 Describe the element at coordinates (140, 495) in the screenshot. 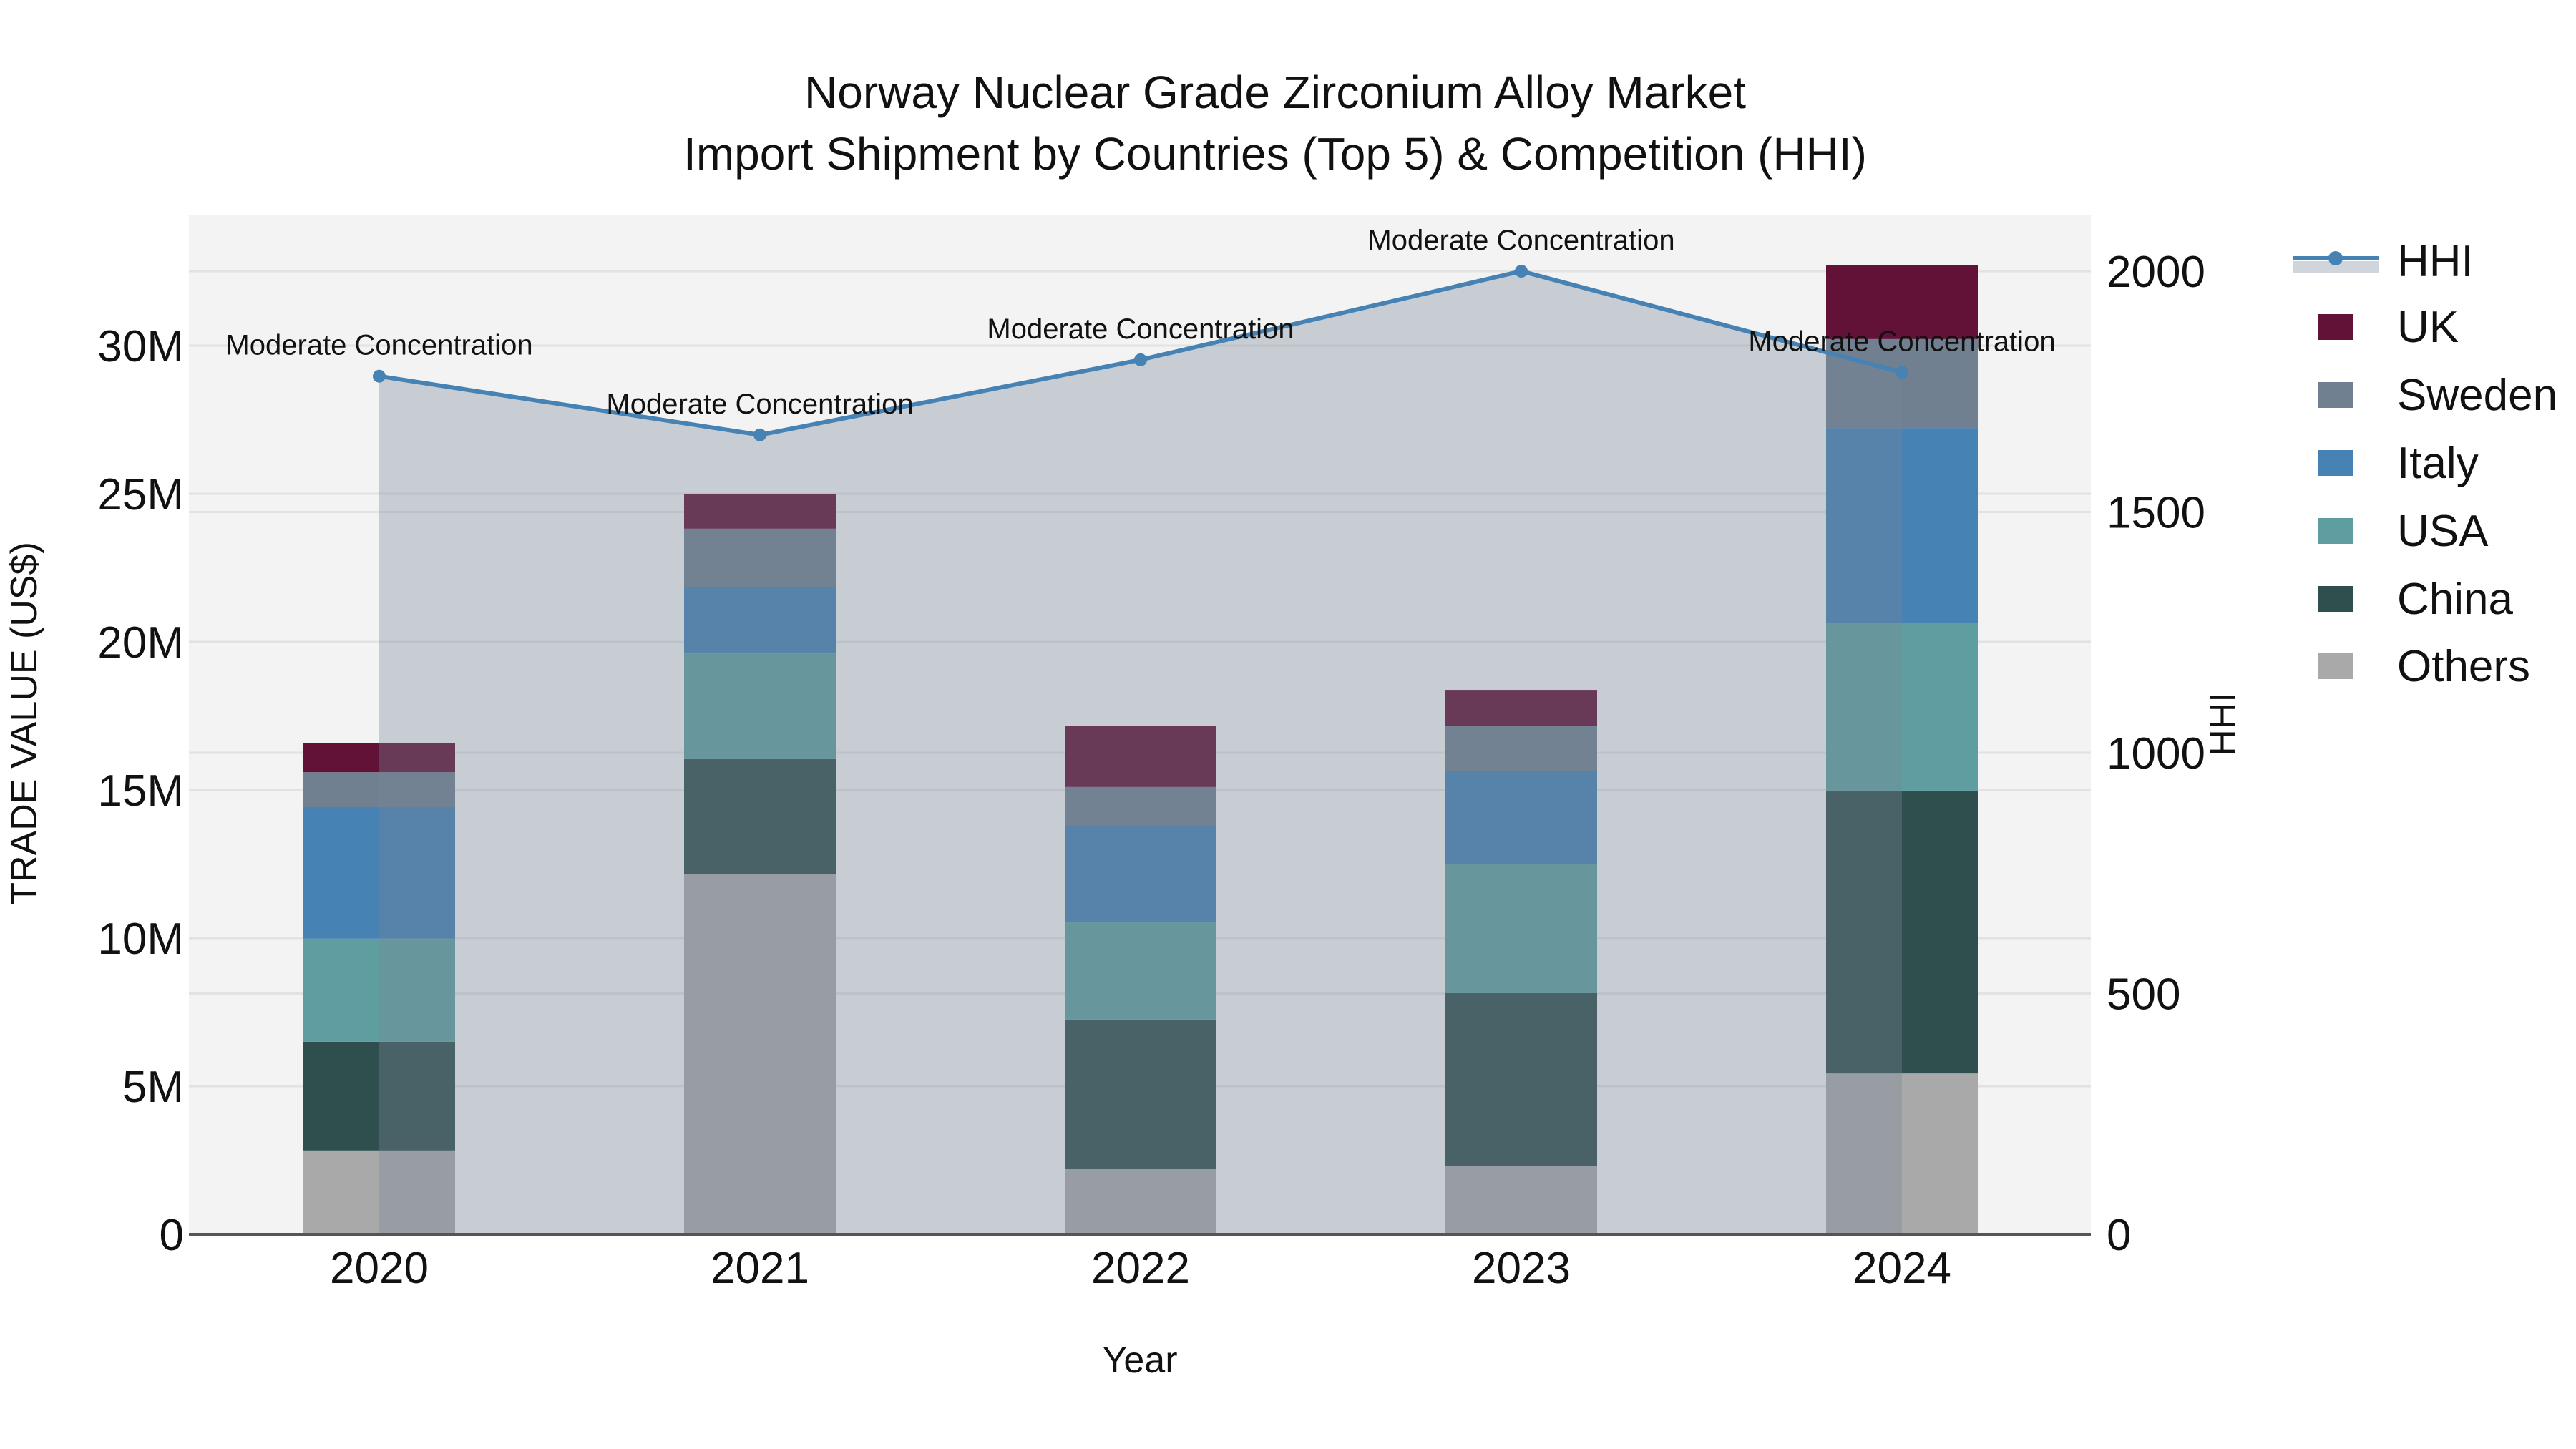

I see `y-tick-label: 25M` at that location.